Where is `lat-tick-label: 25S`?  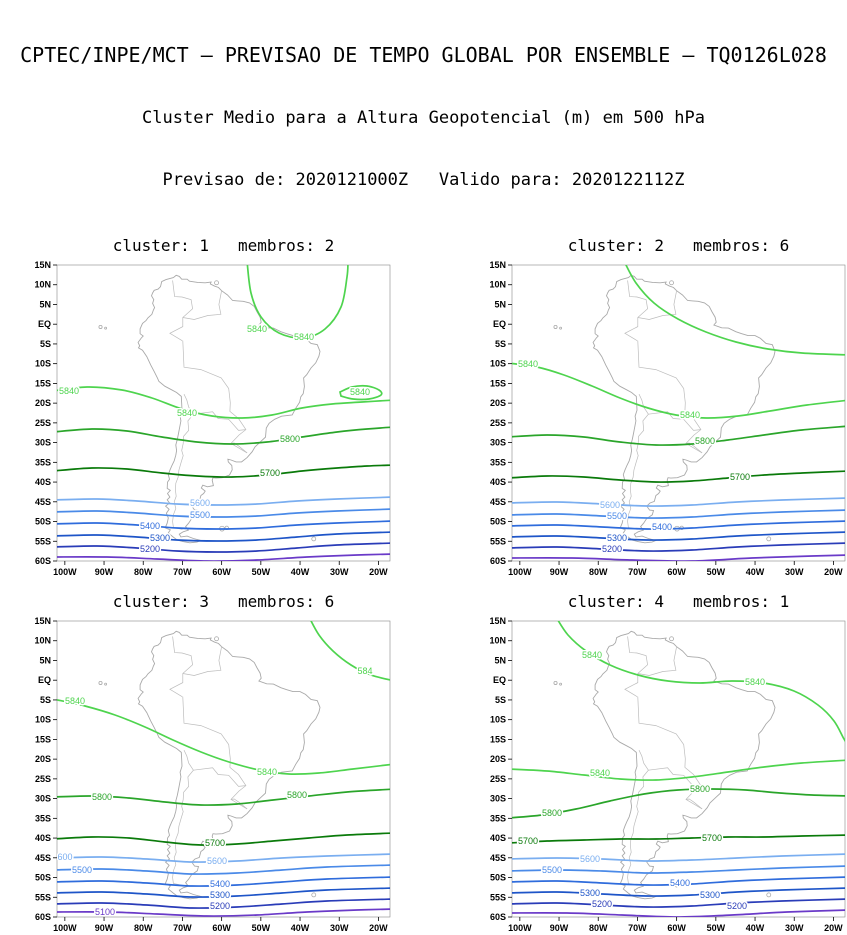
lat-tick-label: 25S is located at coordinates (498, 423).